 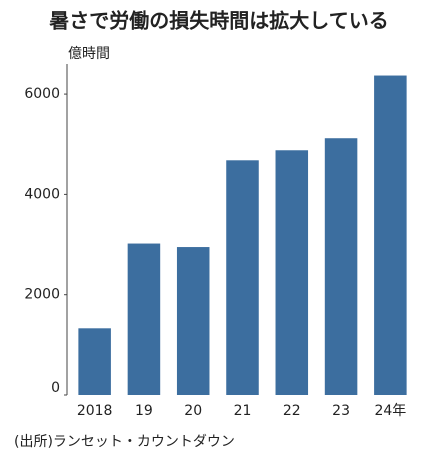 I want to click on chart-title: 暑さで労働の損失時間は拡大している, so click(x=218, y=21).